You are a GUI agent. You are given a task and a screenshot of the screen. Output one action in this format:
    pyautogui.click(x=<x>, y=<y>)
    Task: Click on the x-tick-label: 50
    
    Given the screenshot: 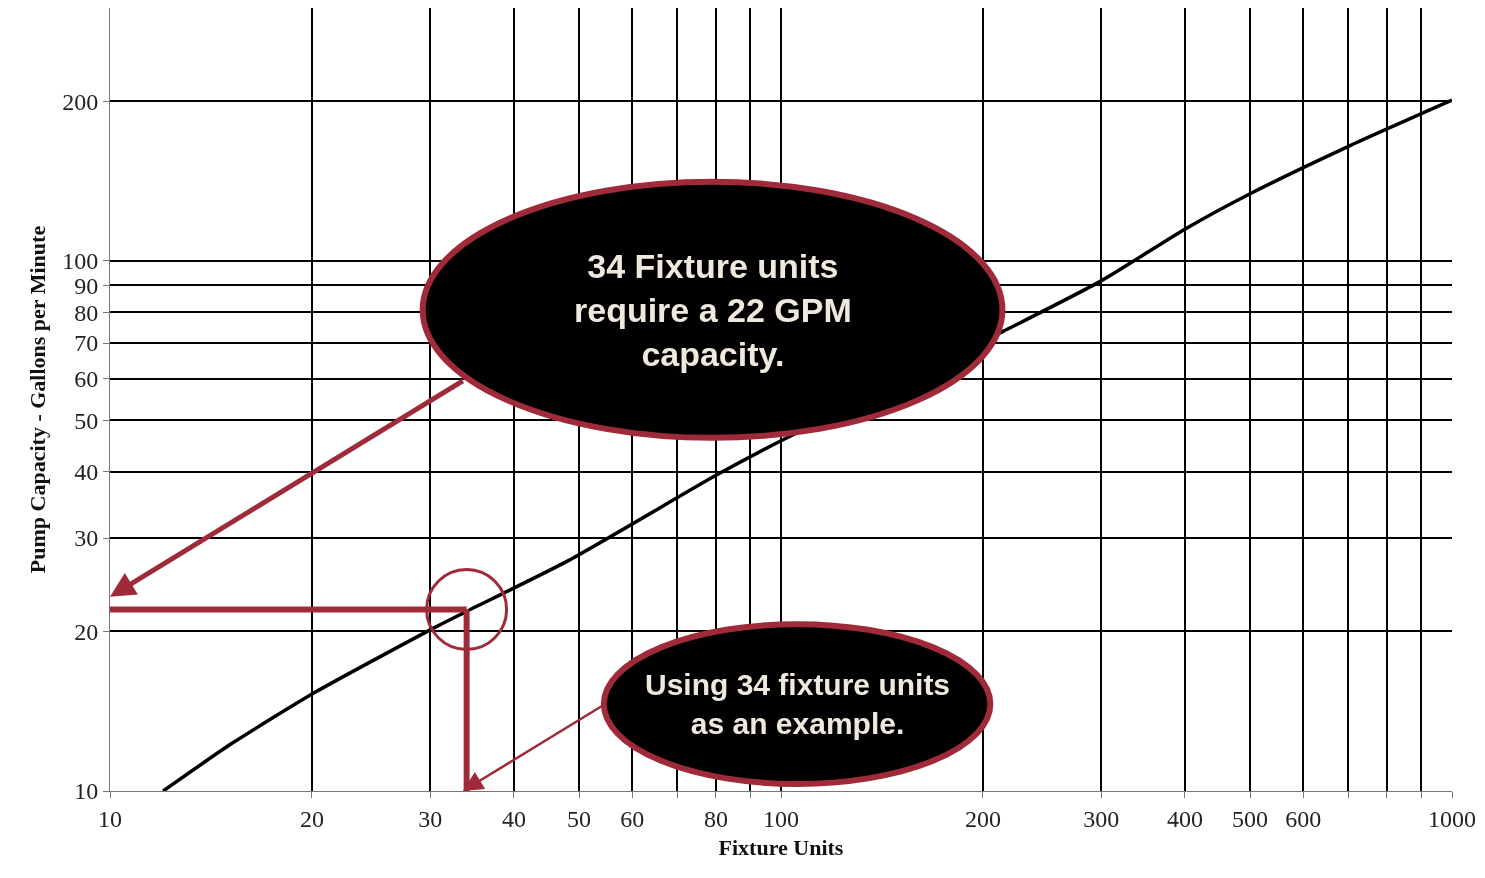 What is the action you would take?
    pyautogui.click(x=579, y=818)
    